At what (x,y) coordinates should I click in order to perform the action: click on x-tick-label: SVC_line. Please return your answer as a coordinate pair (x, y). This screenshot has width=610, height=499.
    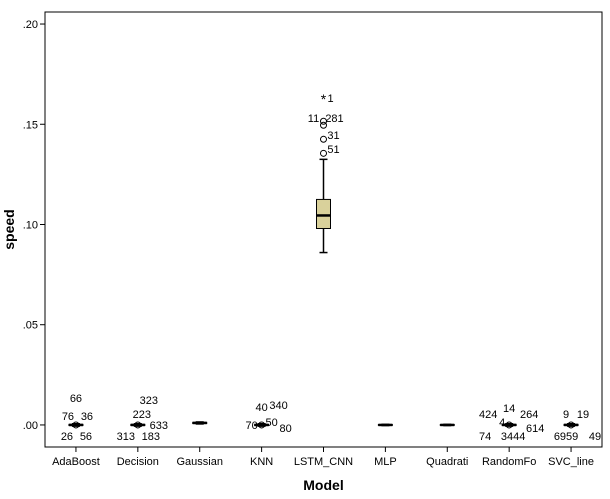
    Looking at the image, I should click on (571, 462).